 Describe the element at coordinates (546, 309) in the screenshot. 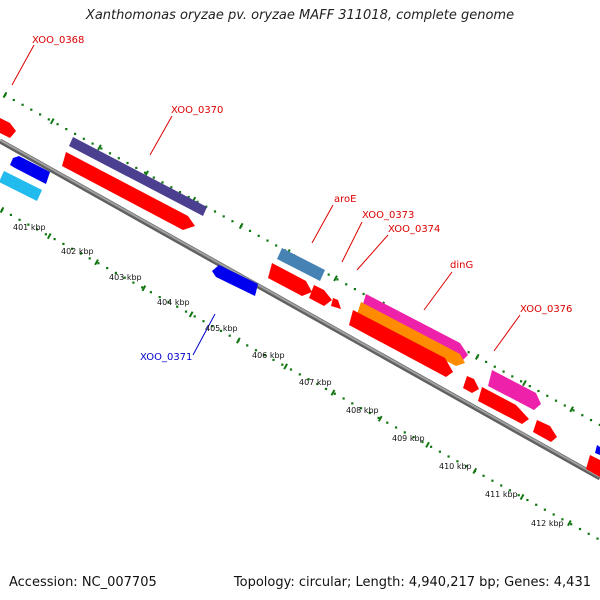

I see `gene-label-xoo-0376: XOO_0376` at that location.